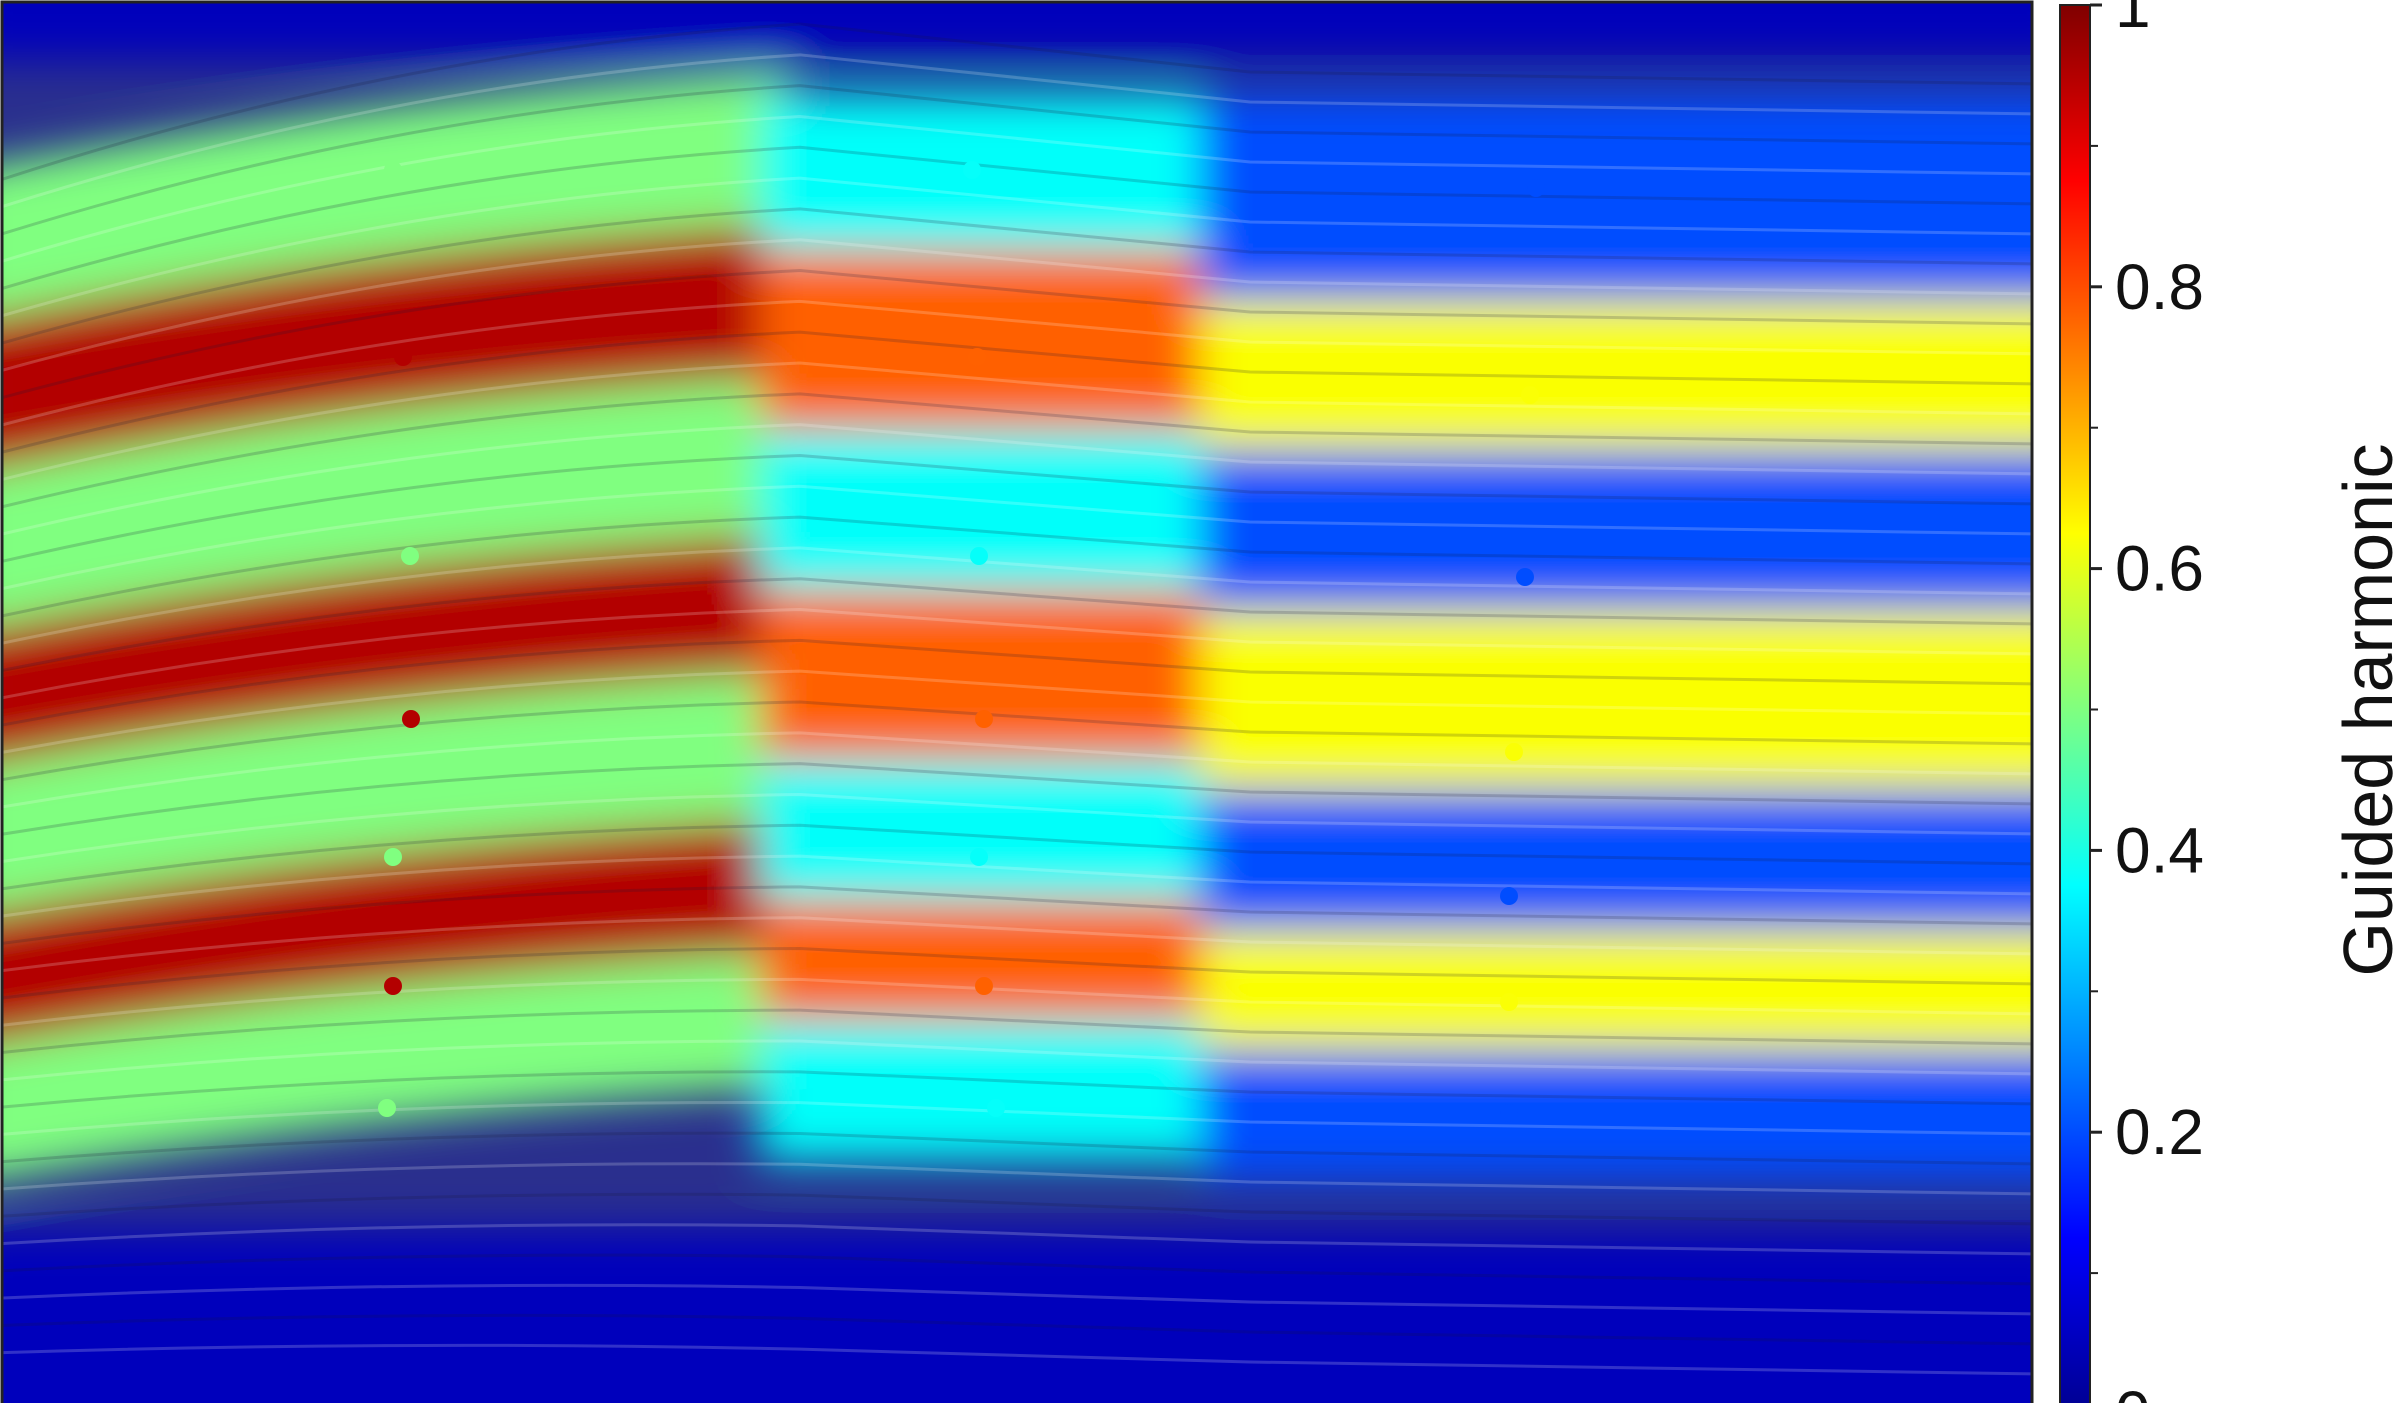  I want to click on colorbar-tick-label: 1, so click(2133, 20).